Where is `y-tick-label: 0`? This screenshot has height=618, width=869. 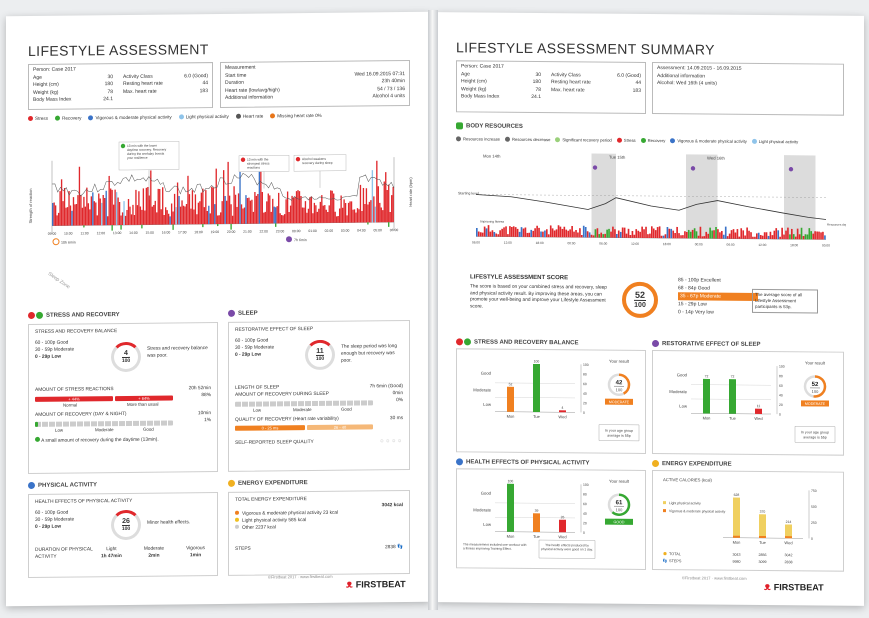 y-tick-label: 0 is located at coordinates (584, 533).